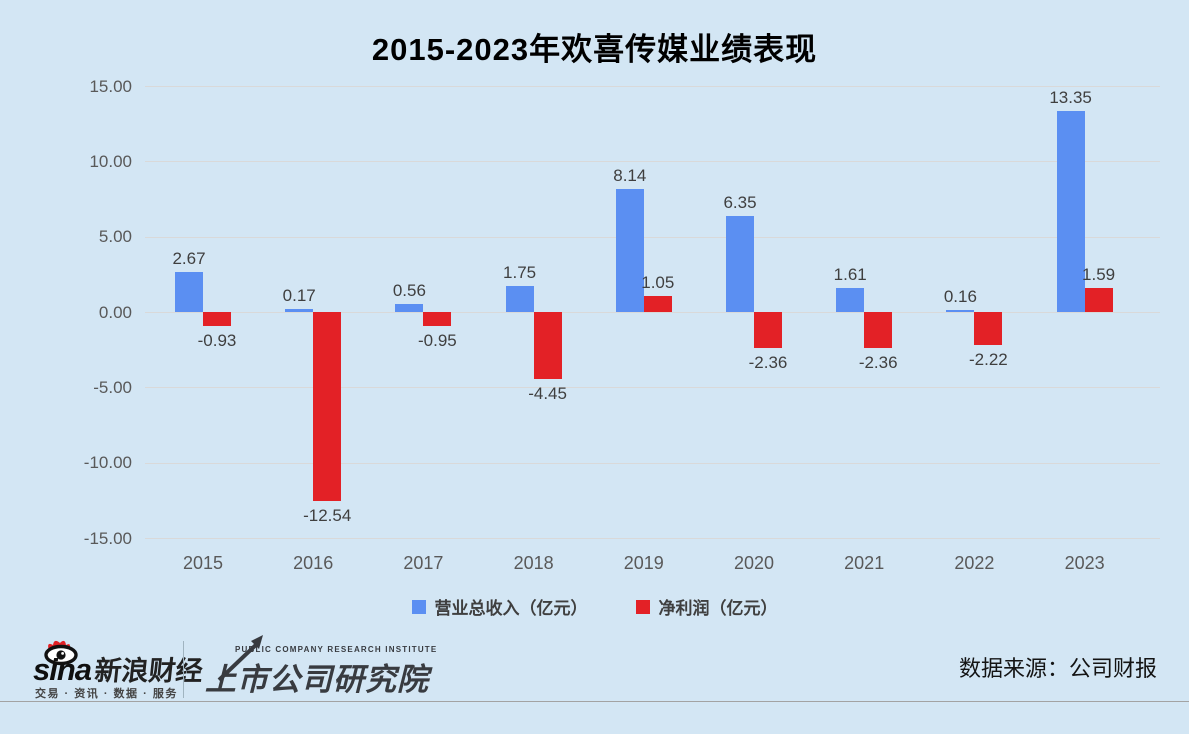  I want to click on bar-profit-2019, so click(657, 304).